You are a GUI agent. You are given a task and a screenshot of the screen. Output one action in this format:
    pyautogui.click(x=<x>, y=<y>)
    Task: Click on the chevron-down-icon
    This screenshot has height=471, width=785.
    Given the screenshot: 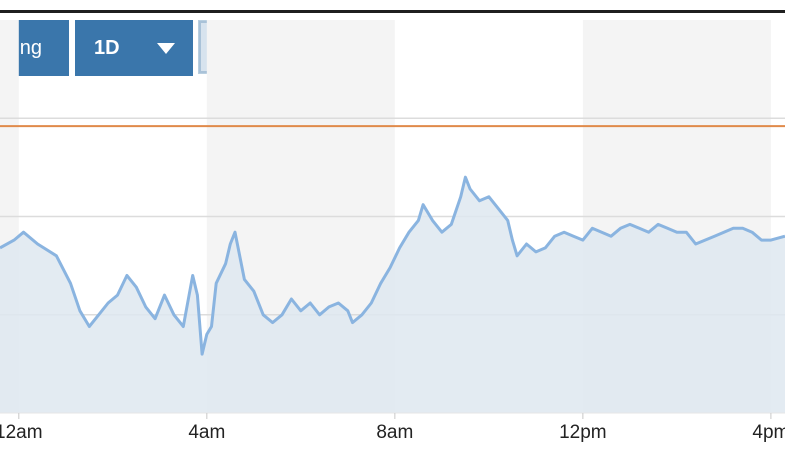 What is the action you would take?
    pyautogui.click(x=166, y=48)
    